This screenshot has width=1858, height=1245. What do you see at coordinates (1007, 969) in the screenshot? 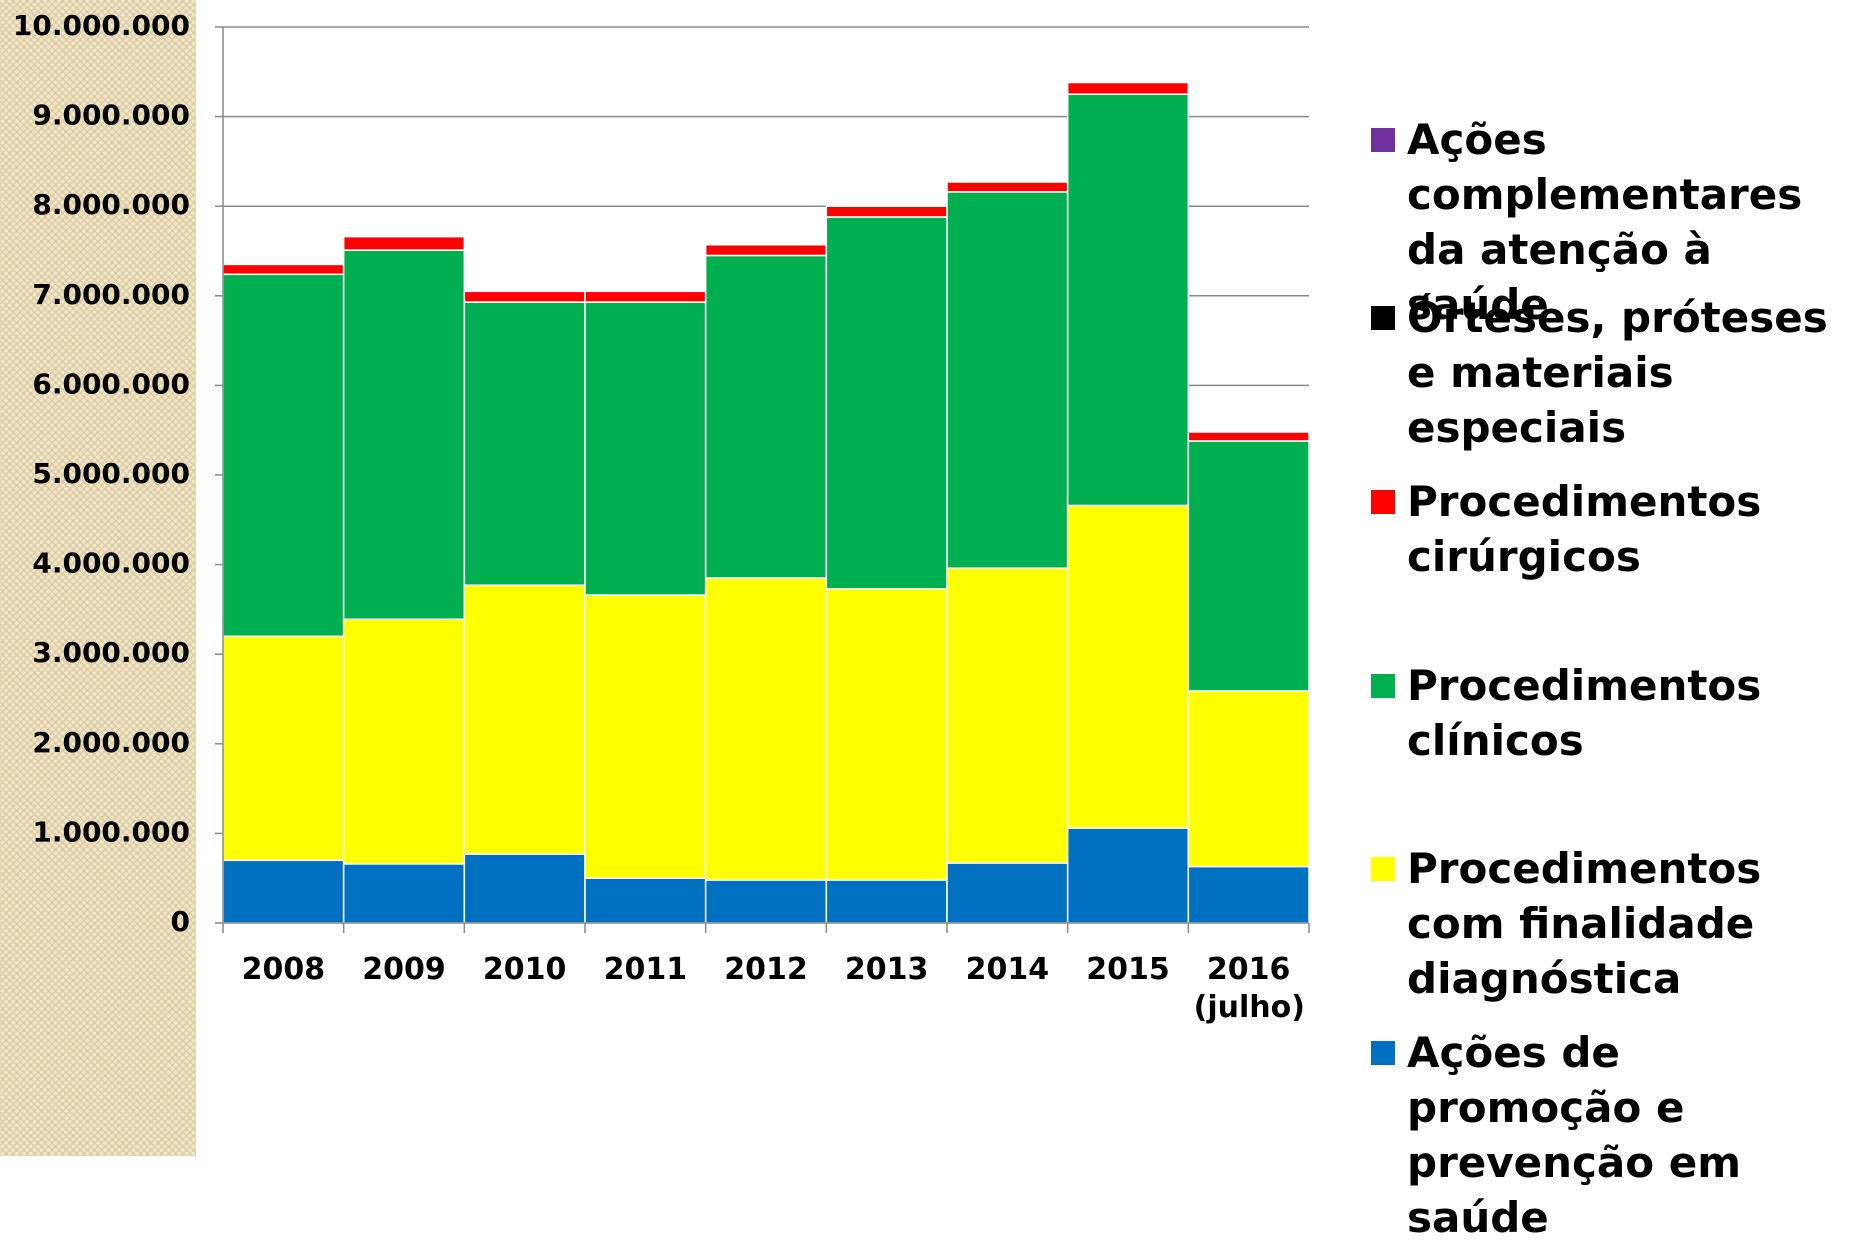
I see `x-tick-label: 2014` at bounding box center [1007, 969].